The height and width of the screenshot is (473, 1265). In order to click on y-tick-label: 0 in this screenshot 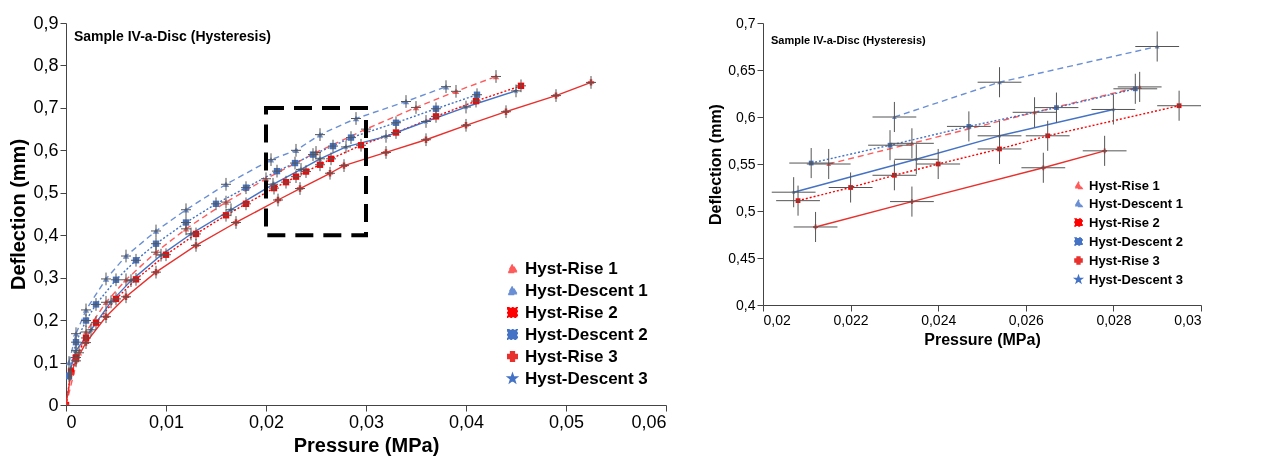, I will do `click(53, 404)`.